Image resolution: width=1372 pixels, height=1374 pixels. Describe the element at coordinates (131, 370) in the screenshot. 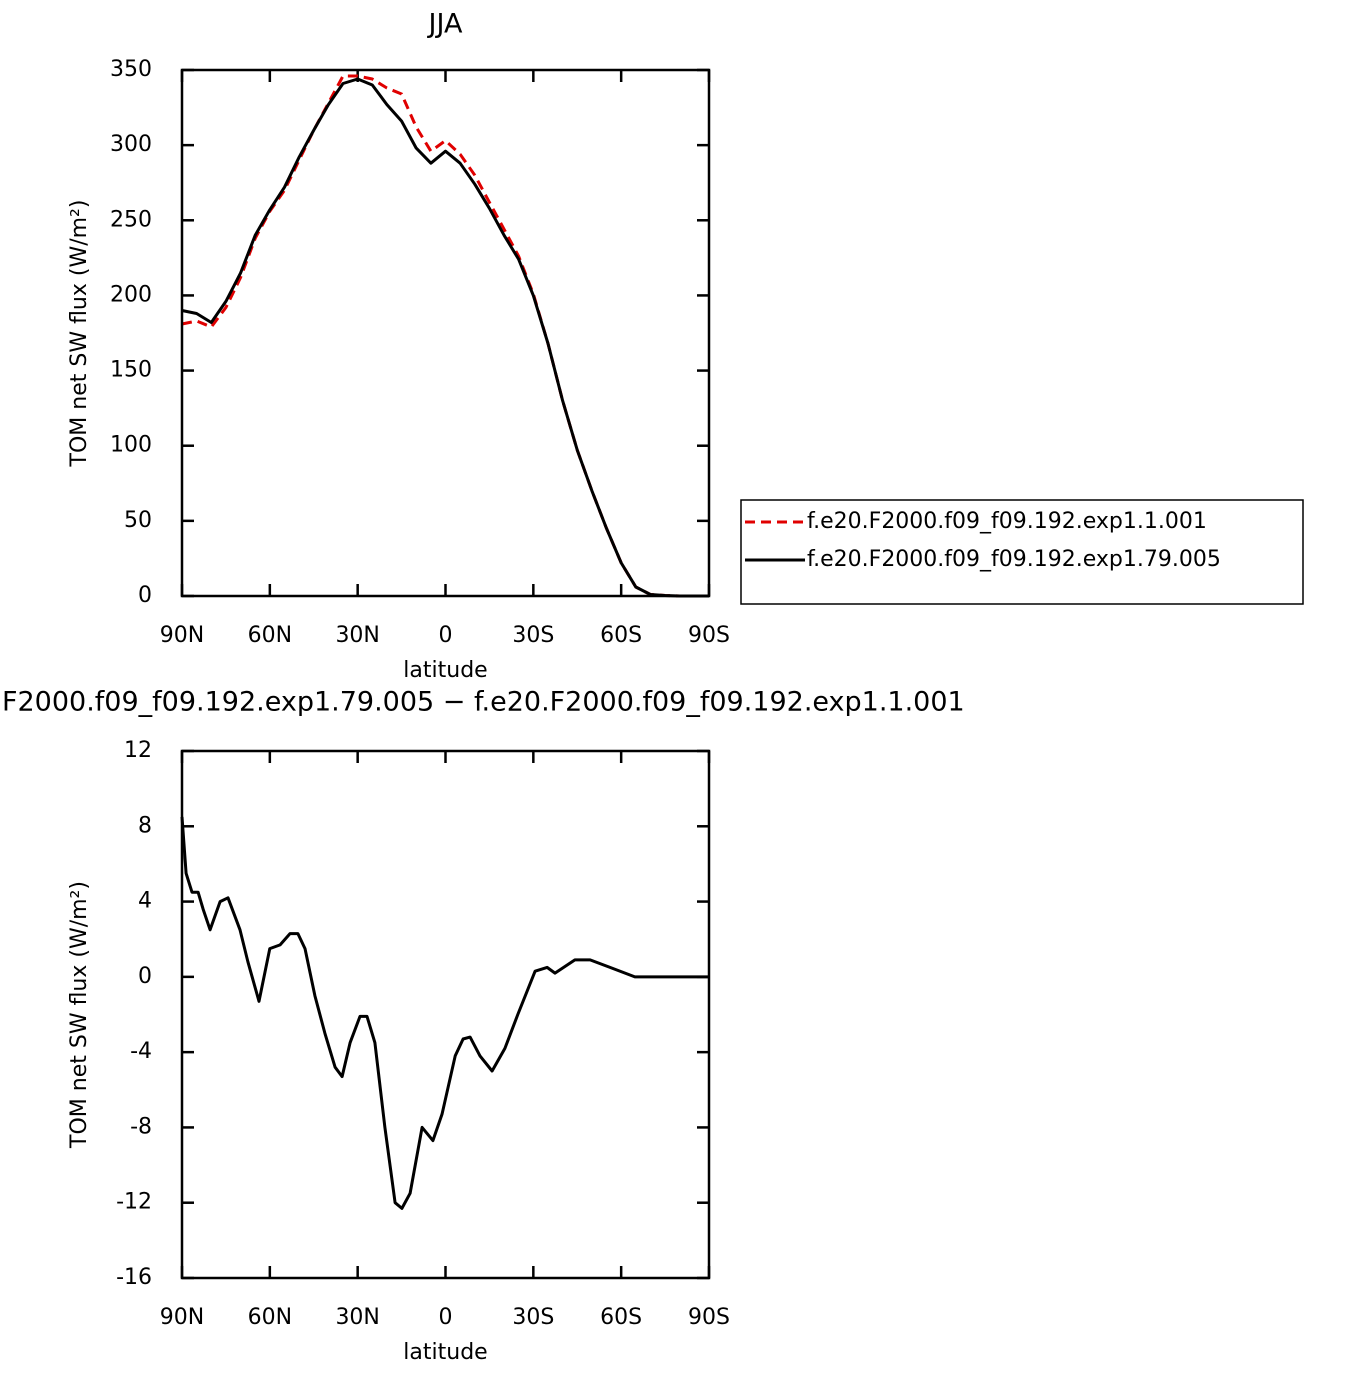

I see `y-tick-label: 150` at that location.